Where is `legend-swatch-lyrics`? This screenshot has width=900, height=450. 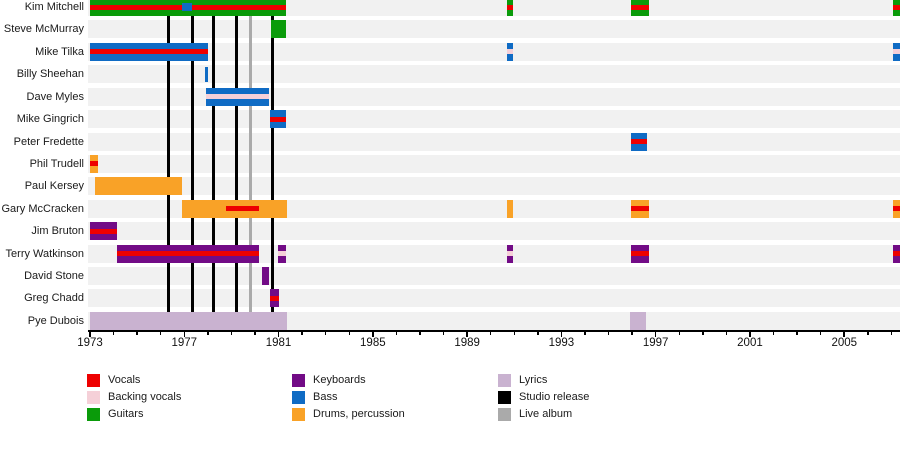
legend-swatch-lyrics is located at coordinates (504, 380).